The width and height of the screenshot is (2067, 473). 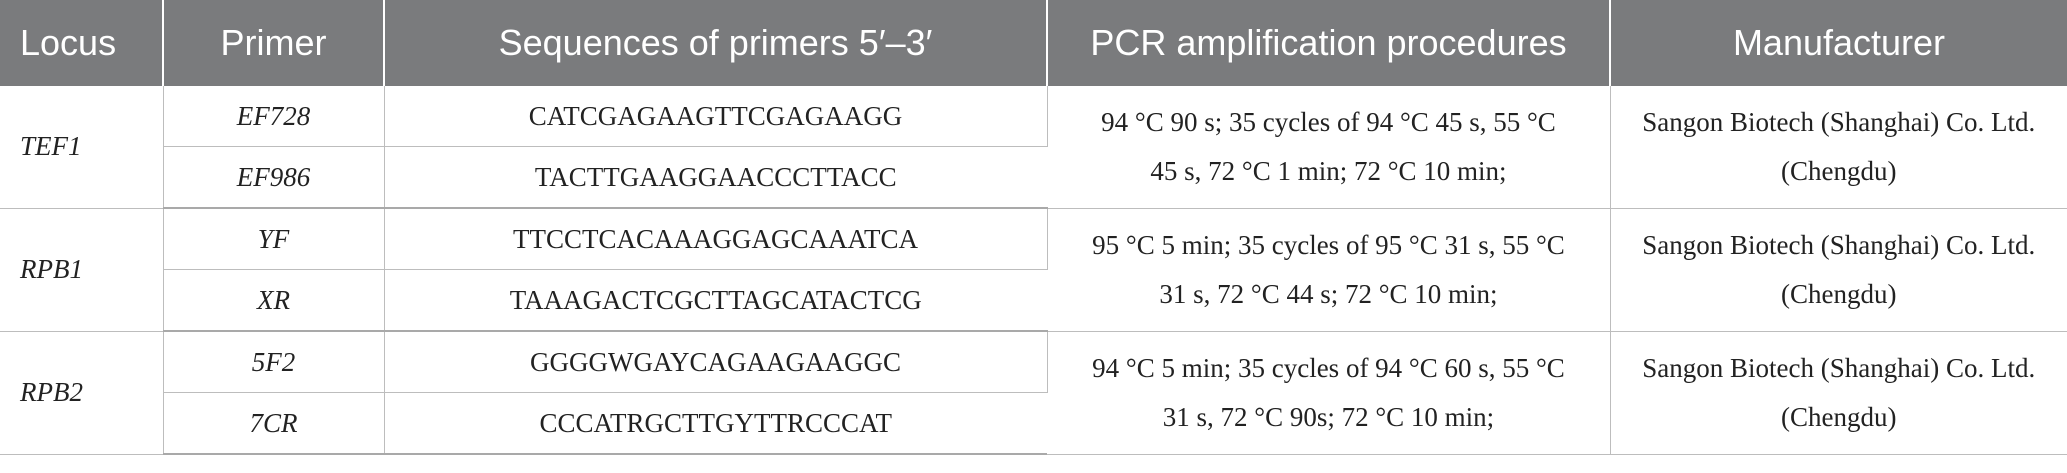 What do you see at coordinates (716, 43) in the screenshot?
I see `header-sequence: Sequences of primers 5′–3′` at bounding box center [716, 43].